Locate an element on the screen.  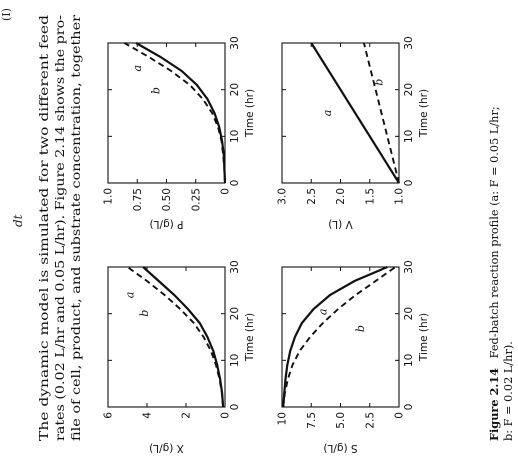
panel-cell-concentration: 0 10 20 30 0 2 4 6 Time (hr) X (g/L) a b is located at coordinates (180, 357).